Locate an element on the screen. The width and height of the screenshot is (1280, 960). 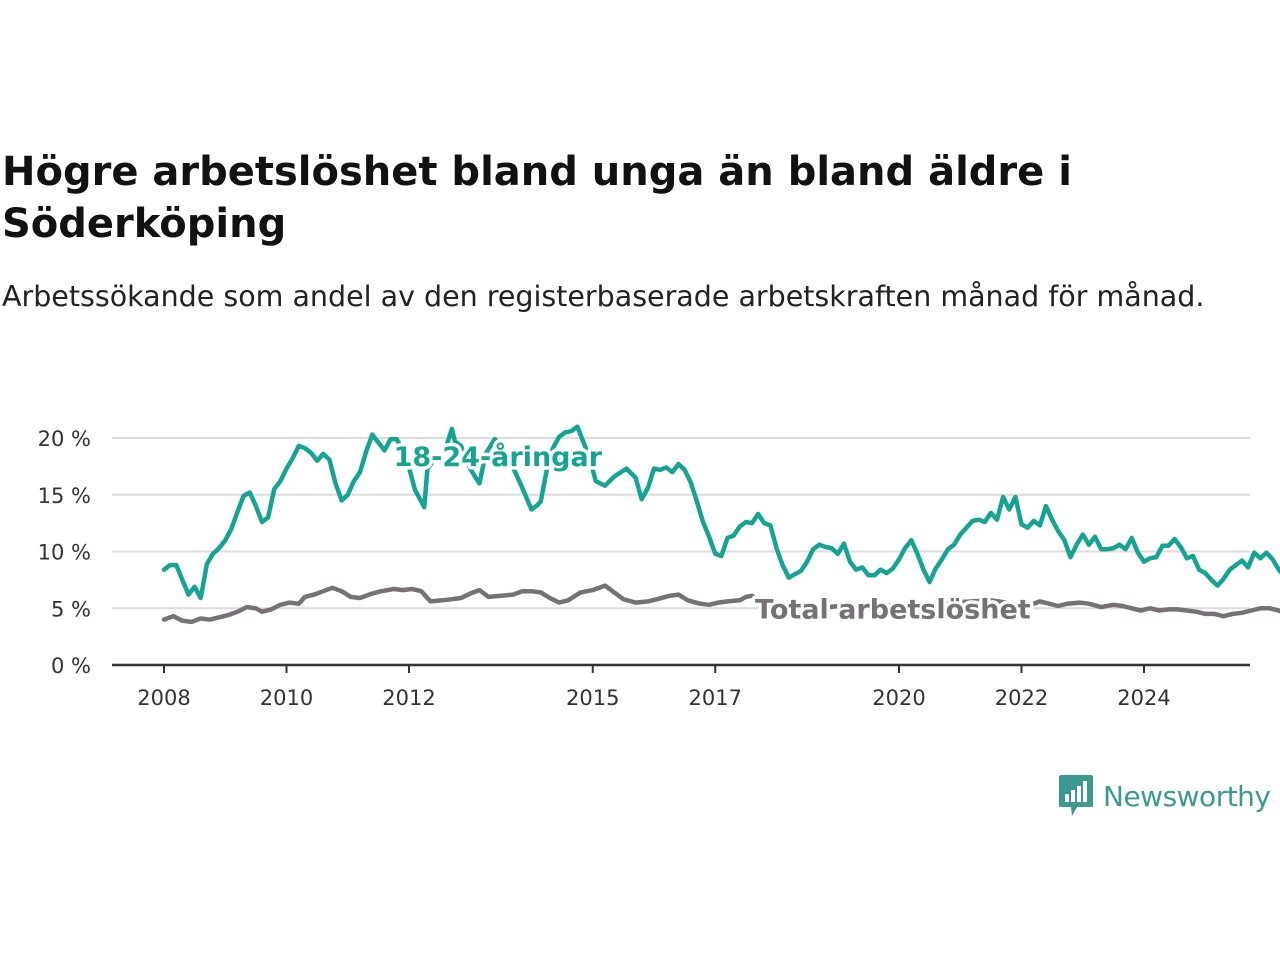
total-series-line is located at coordinates (720, 604).